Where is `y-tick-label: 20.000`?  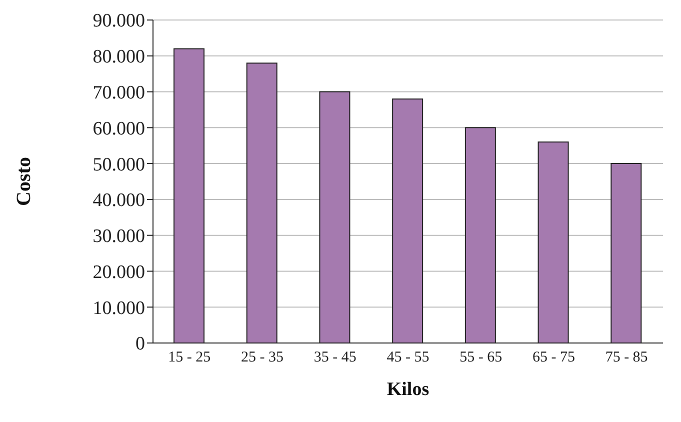
y-tick-label: 20.000 is located at coordinates (118, 272).